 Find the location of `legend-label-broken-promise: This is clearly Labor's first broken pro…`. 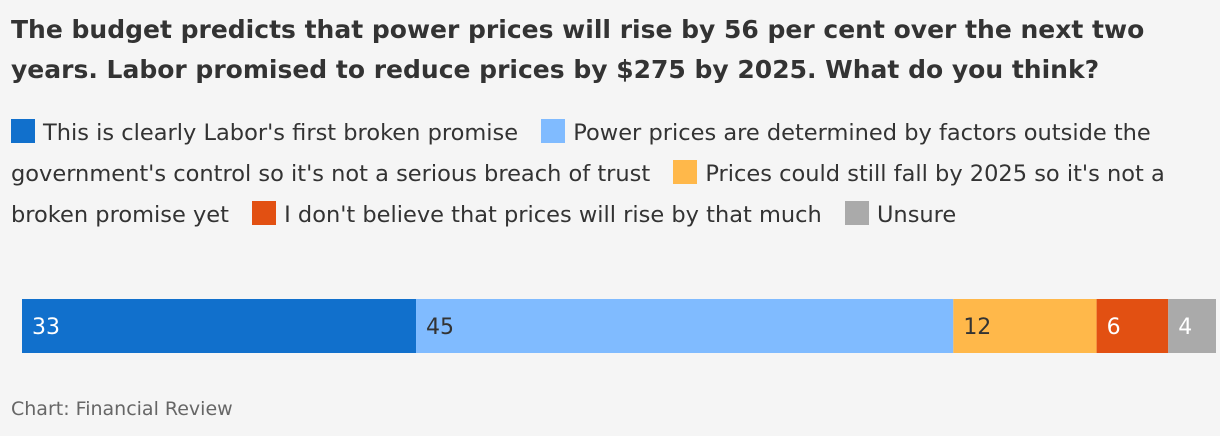

legend-label-broken-promise: This is clearly Labor's first broken pro… is located at coordinates (281, 133).